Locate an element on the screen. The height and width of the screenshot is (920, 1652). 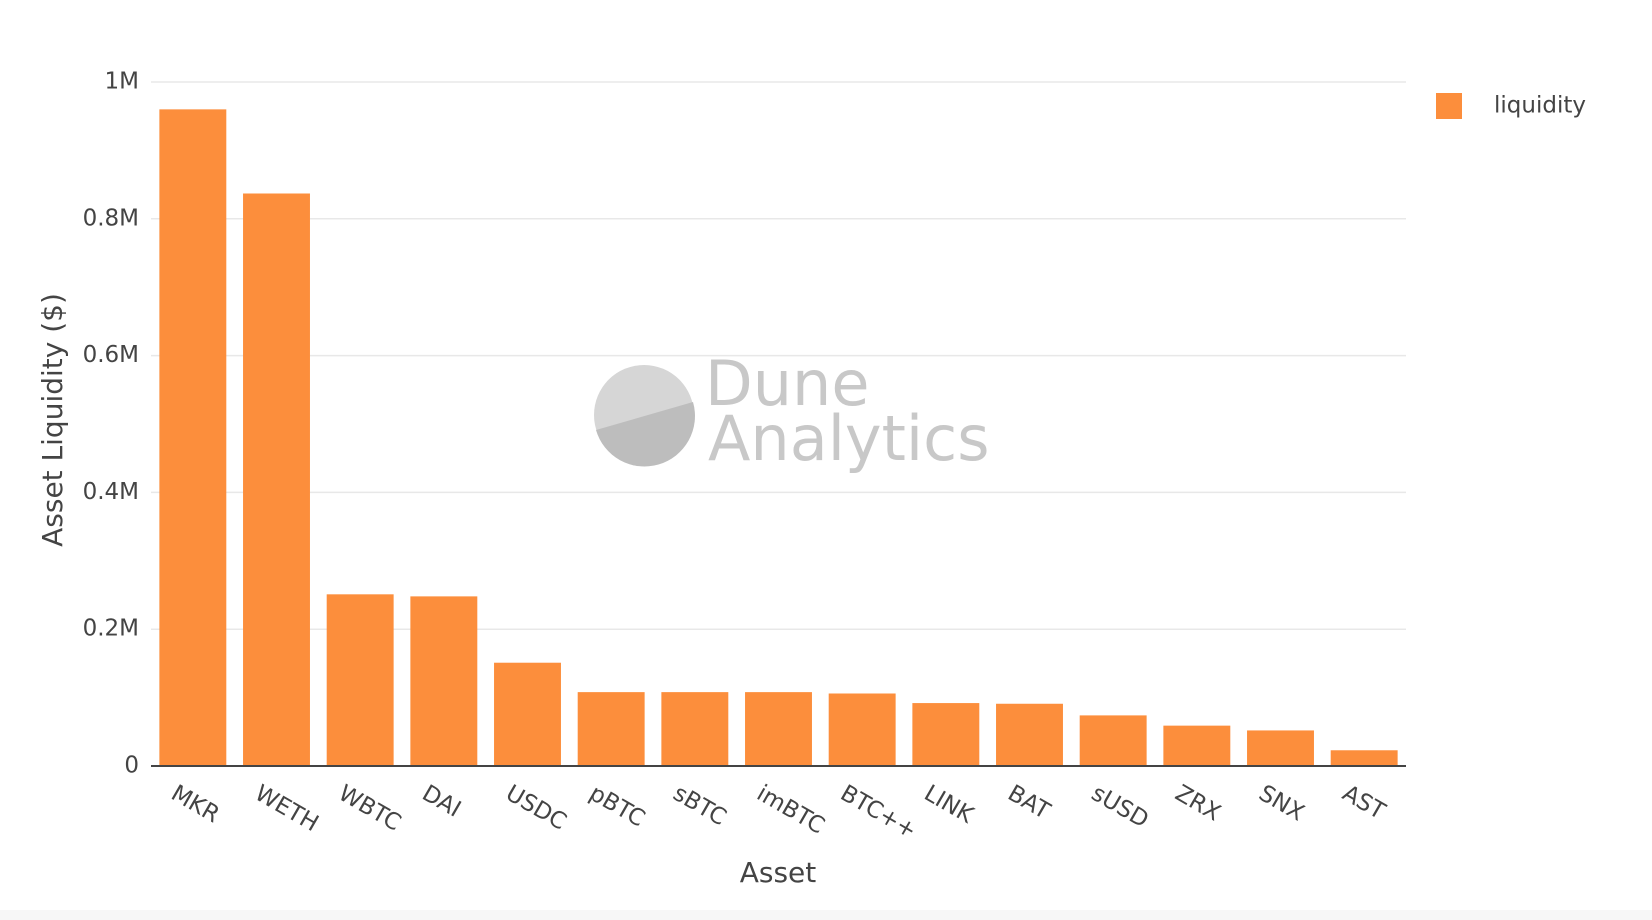
x-tick-label: imBTC is located at coordinates (790, 809).